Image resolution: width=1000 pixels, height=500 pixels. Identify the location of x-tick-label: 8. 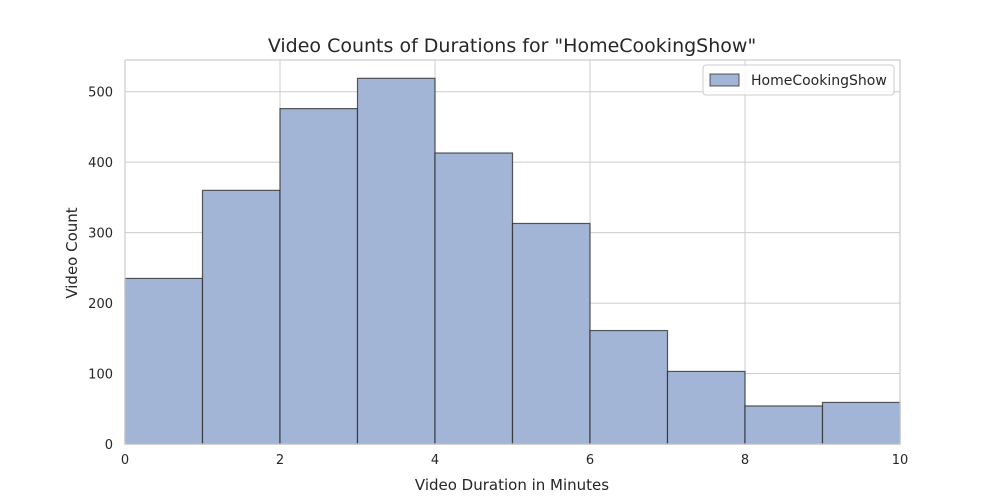
(745, 460).